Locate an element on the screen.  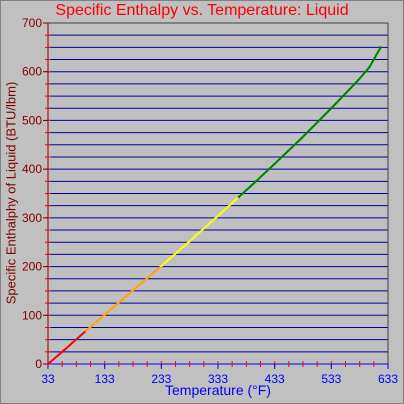
y-tick-label: 200 is located at coordinates (32, 267).